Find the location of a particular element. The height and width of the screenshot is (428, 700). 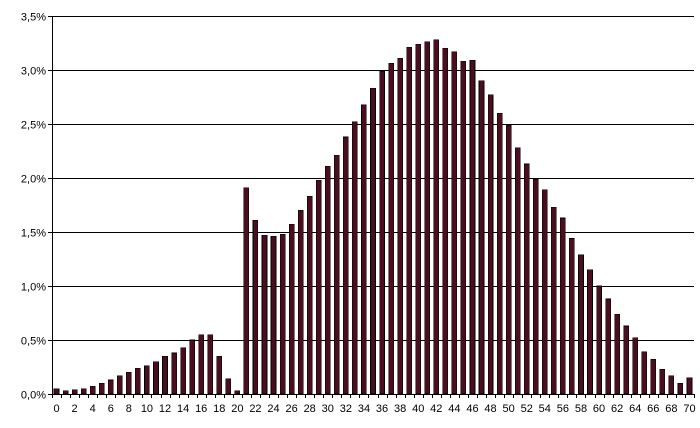

y-tick-label: 2,5% is located at coordinates (33, 126).